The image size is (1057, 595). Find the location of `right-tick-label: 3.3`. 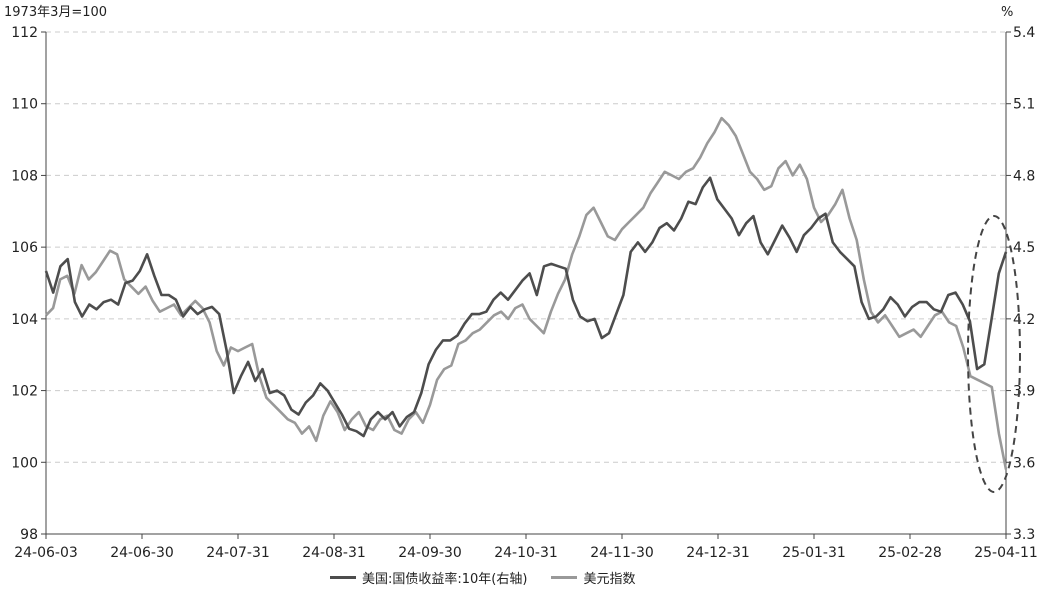

right-tick-label: 3.3 is located at coordinates (1024, 535).